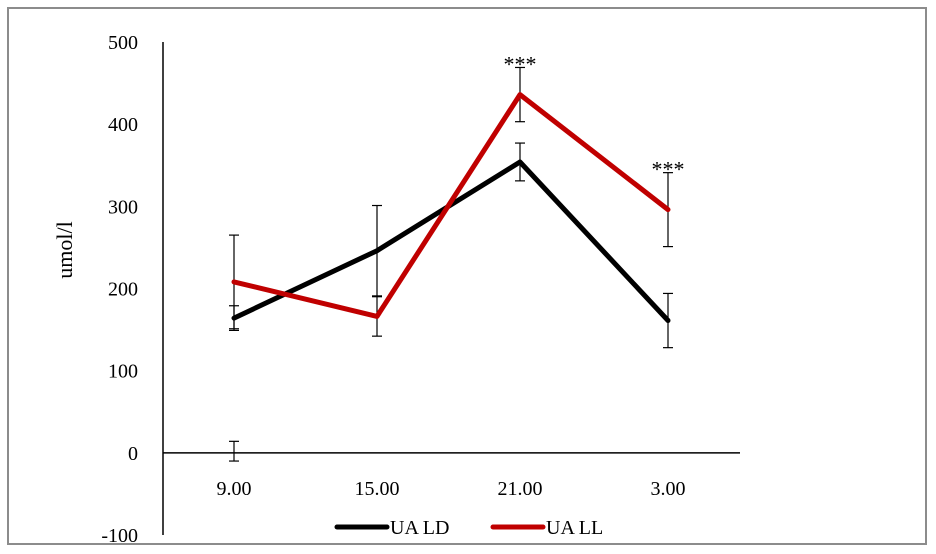 This screenshot has height=554, width=936. I want to click on legend-label: UA LL, so click(574, 528).